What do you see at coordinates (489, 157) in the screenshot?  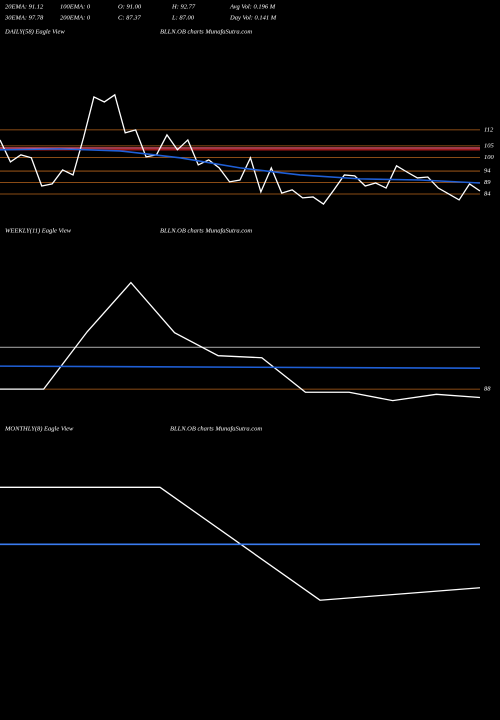 I see `y-tick-label: 100` at bounding box center [489, 157].